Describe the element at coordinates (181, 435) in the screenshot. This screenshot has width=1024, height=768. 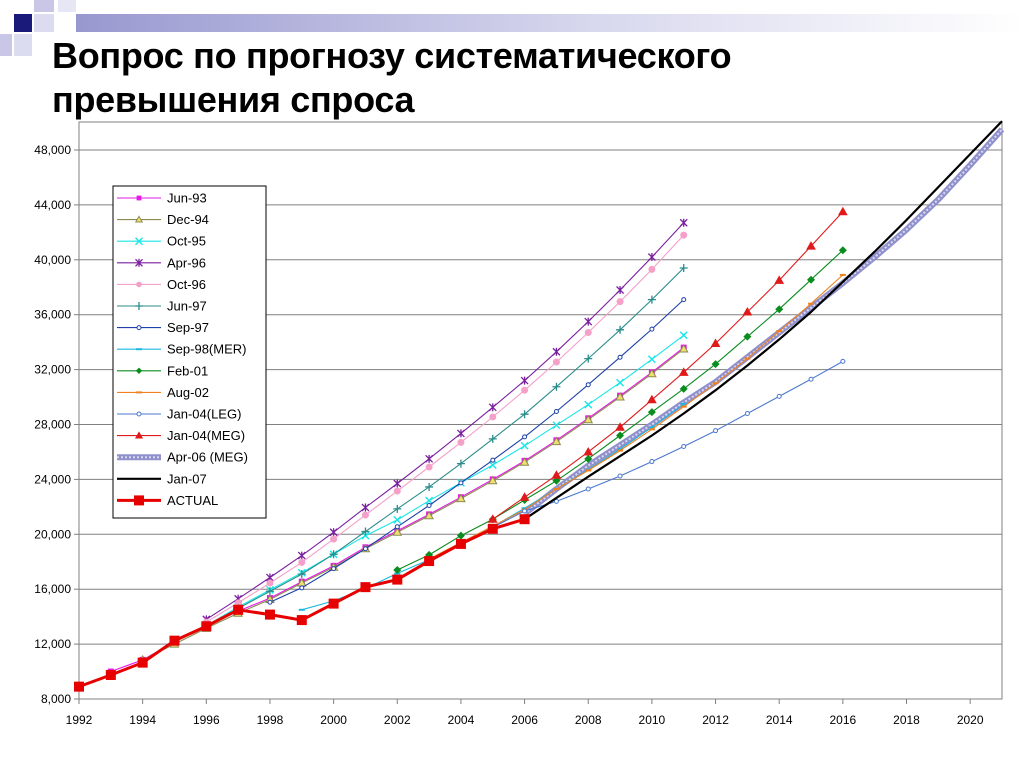
I see `legend-entry: Jan-04(MEG)` at that location.